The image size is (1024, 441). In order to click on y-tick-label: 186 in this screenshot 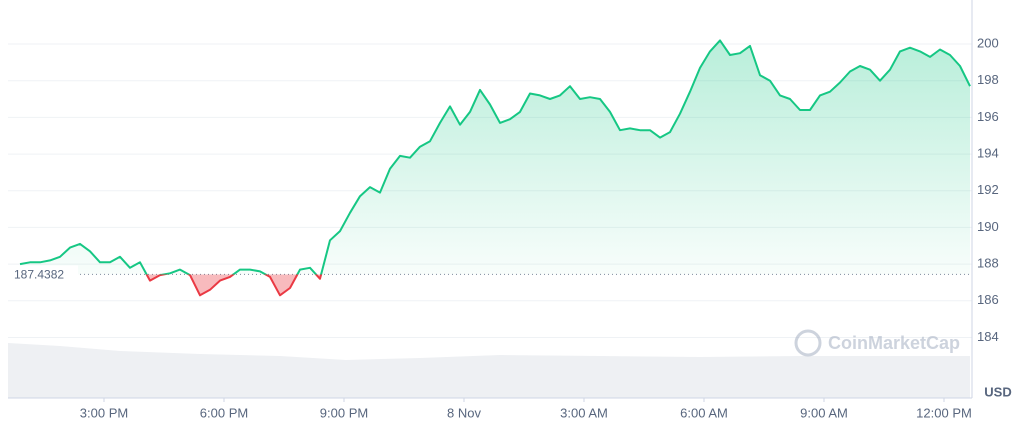, I will do `click(988, 299)`.